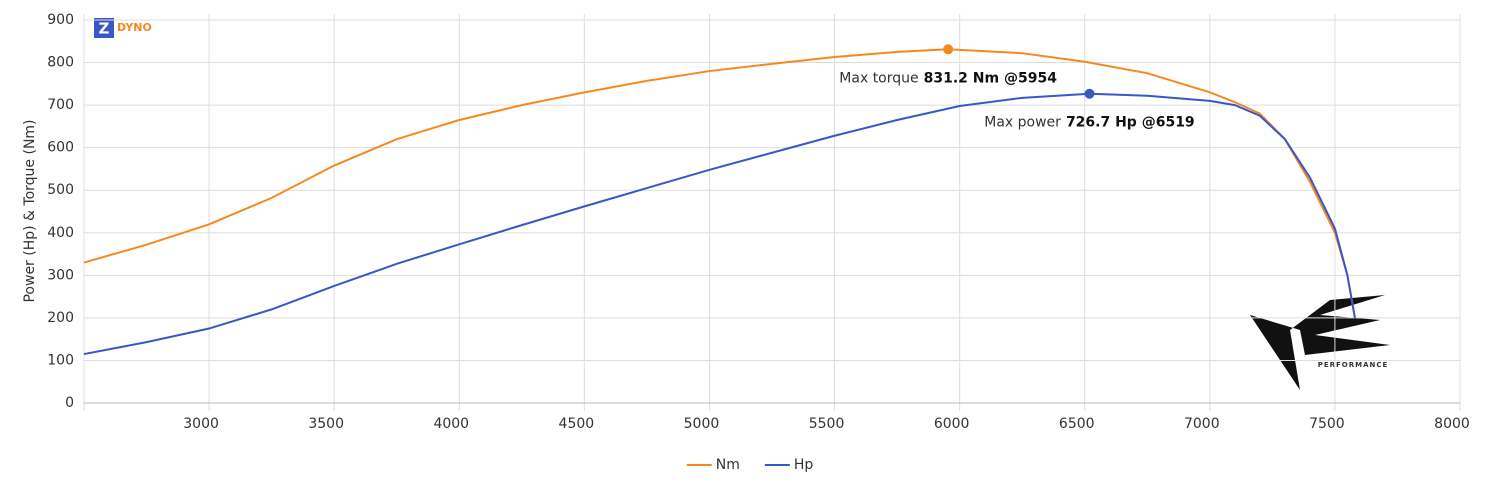  I want to click on x-tick-label: 4500, so click(577, 424).